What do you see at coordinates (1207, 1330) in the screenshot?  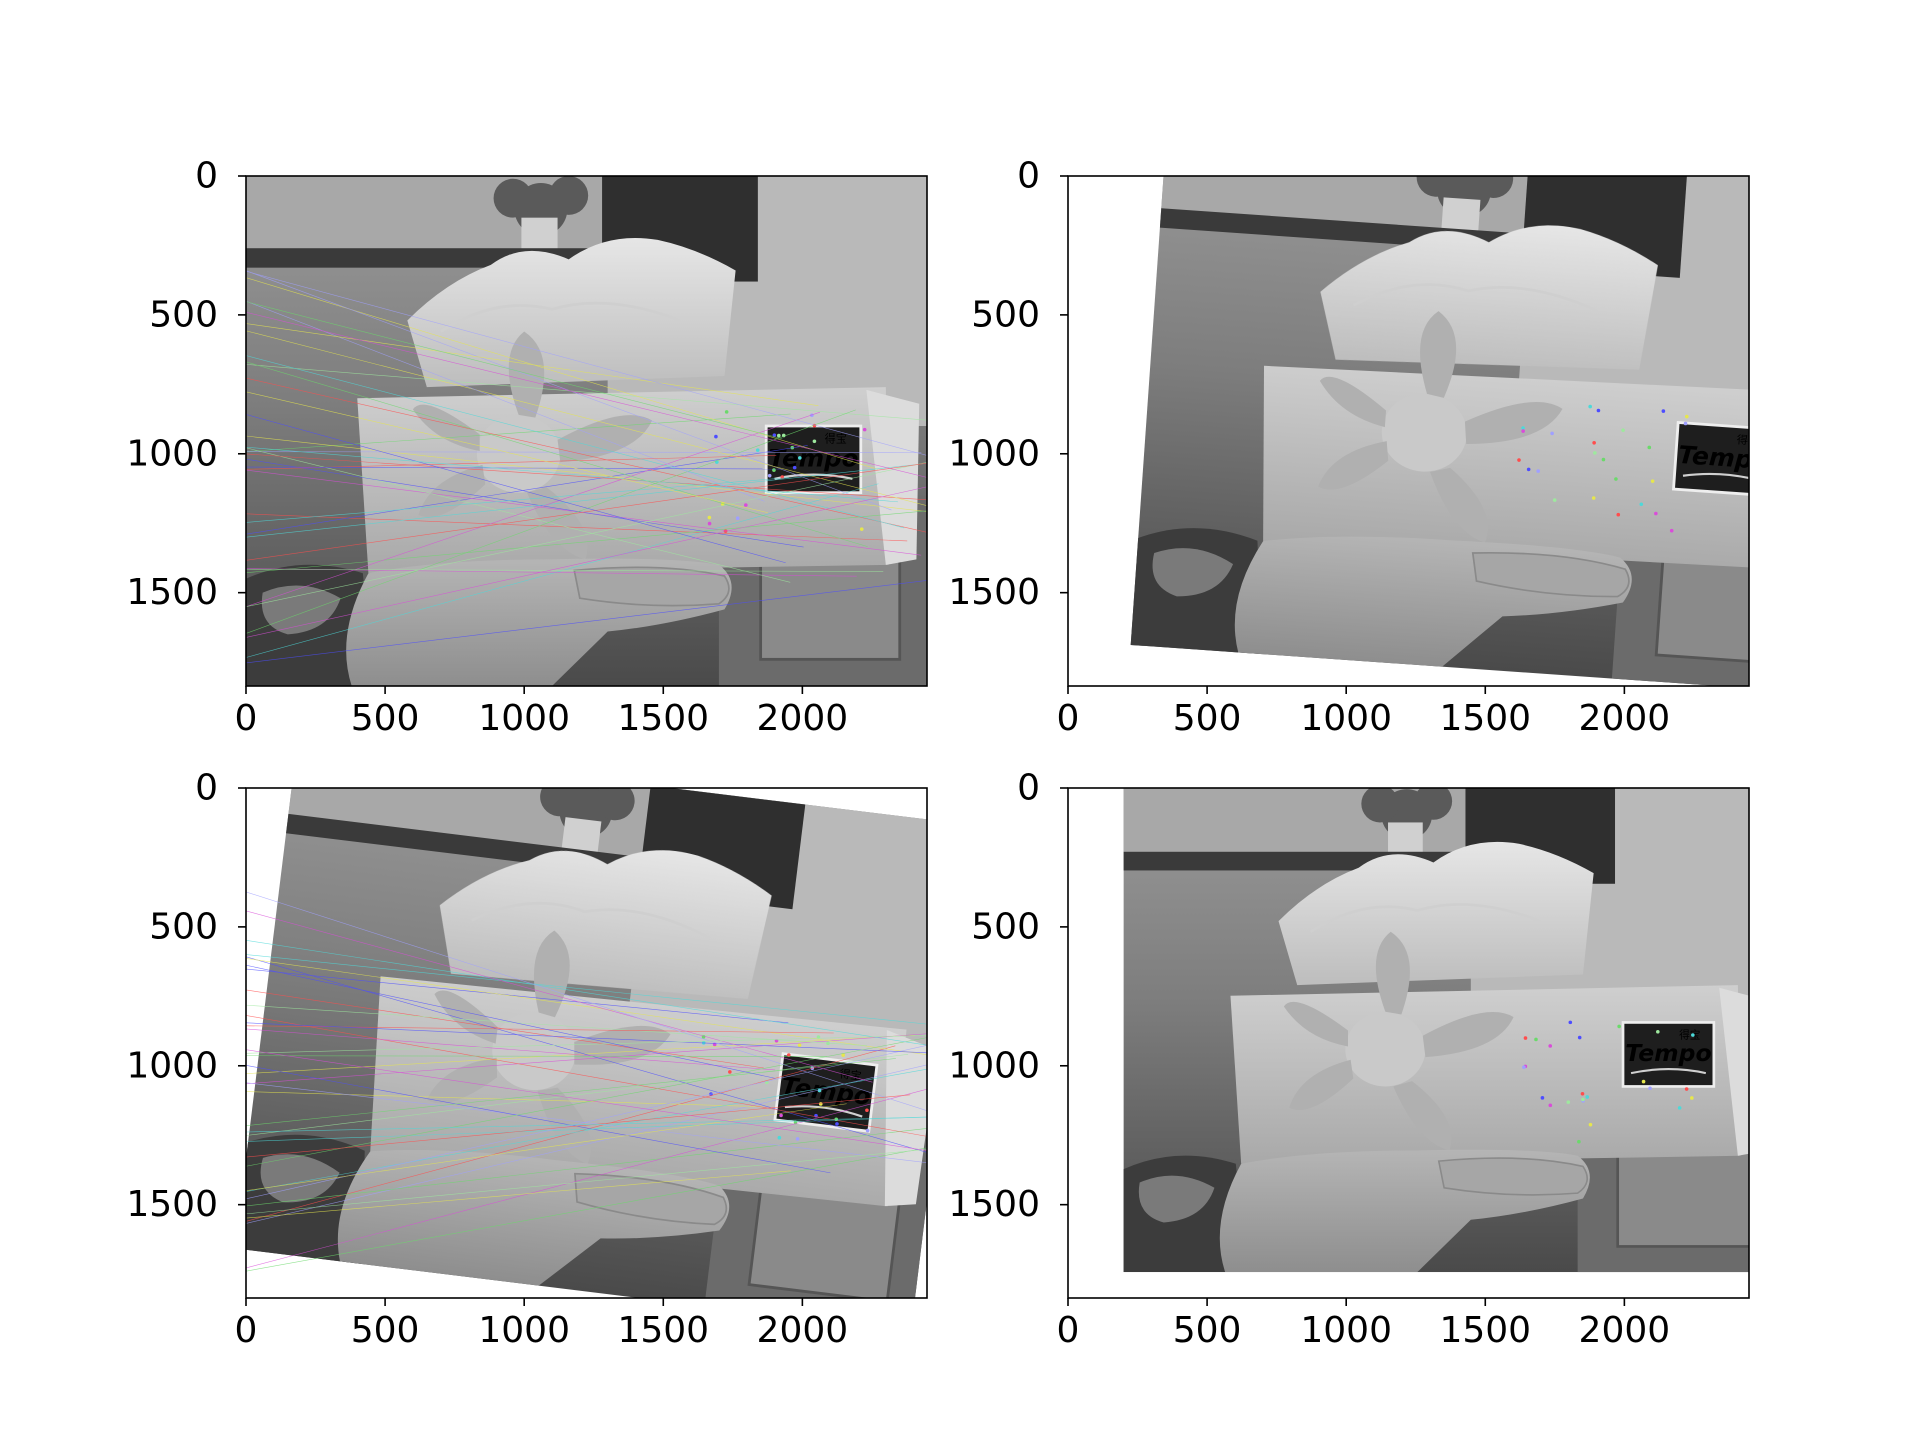 I see `x-tick-label: 500` at bounding box center [1207, 1330].